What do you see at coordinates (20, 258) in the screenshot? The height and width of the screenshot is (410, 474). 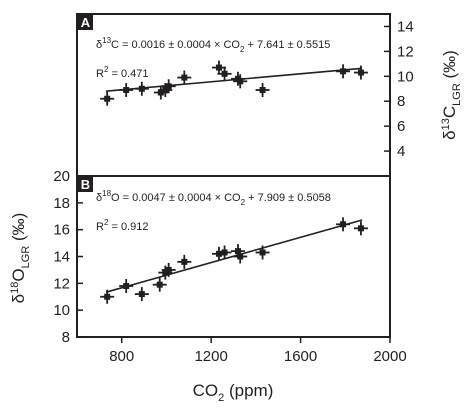 I see `panel-b-y-axis-label: δ18OLGR (‰)` at bounding box center [20, 258].